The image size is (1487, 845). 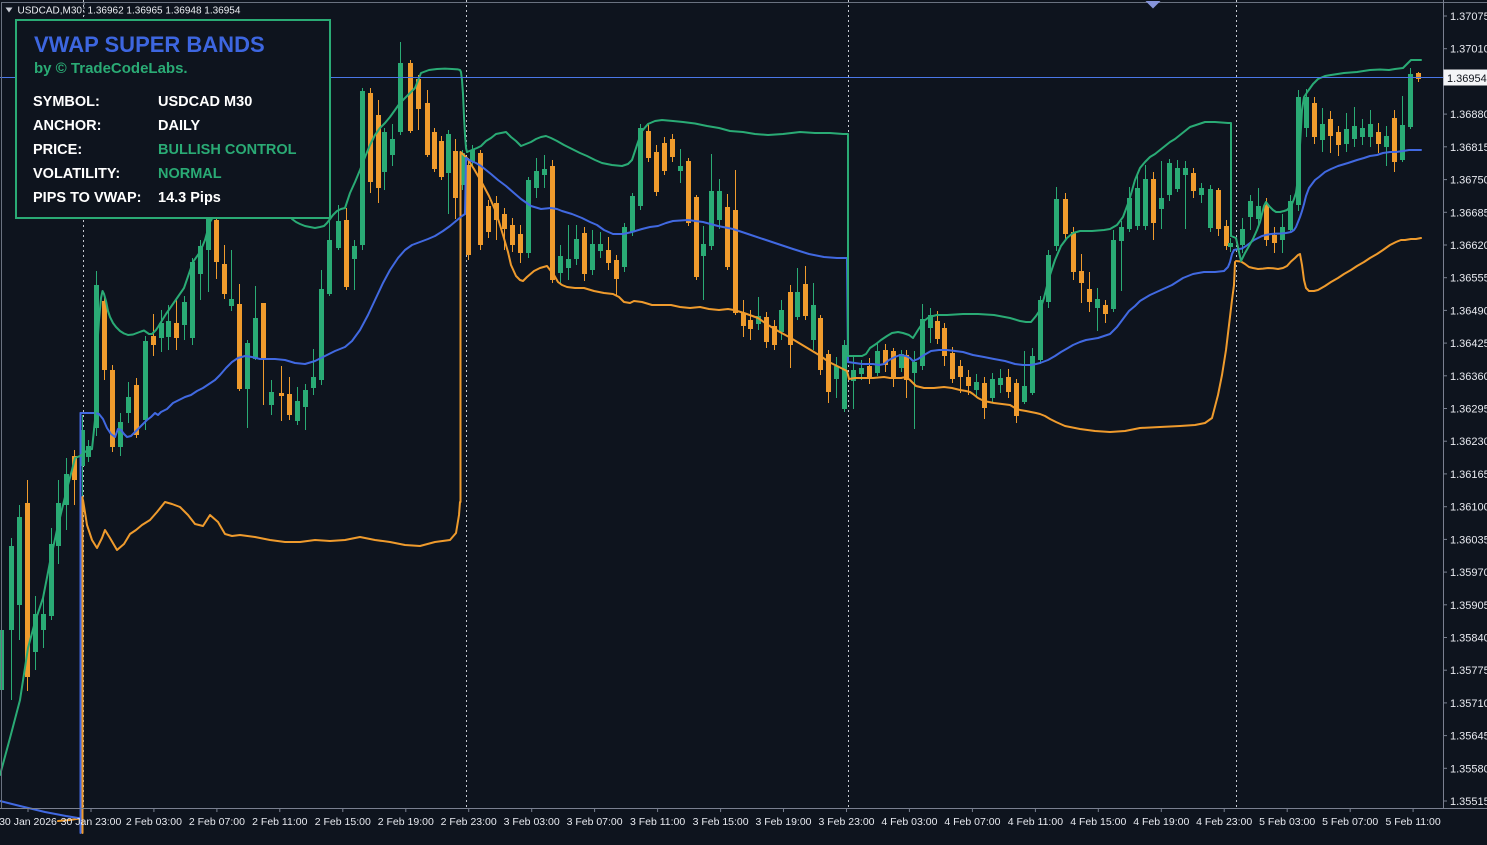 I want to click on svg-text: 1.36954, so click(x=1467, y=79).